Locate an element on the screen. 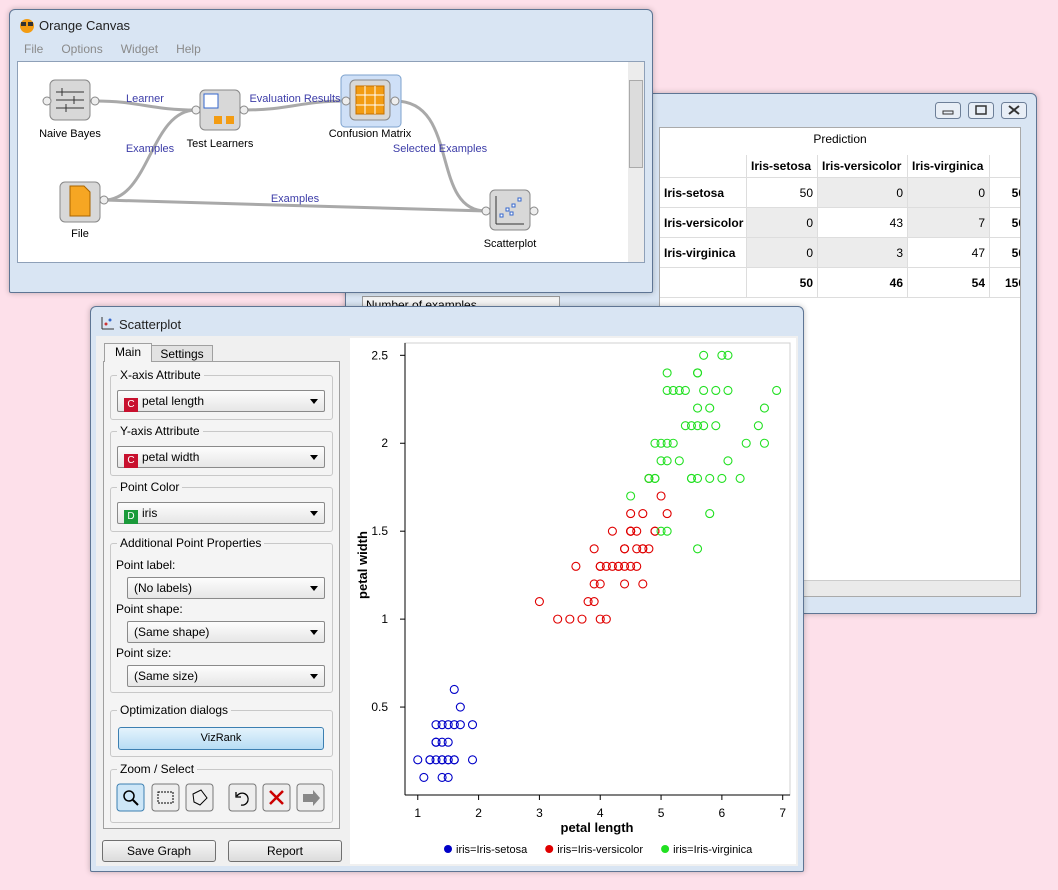 This screenshot has height=890, width=1058. zoom-toolbar is located at coordinates (220, 797).